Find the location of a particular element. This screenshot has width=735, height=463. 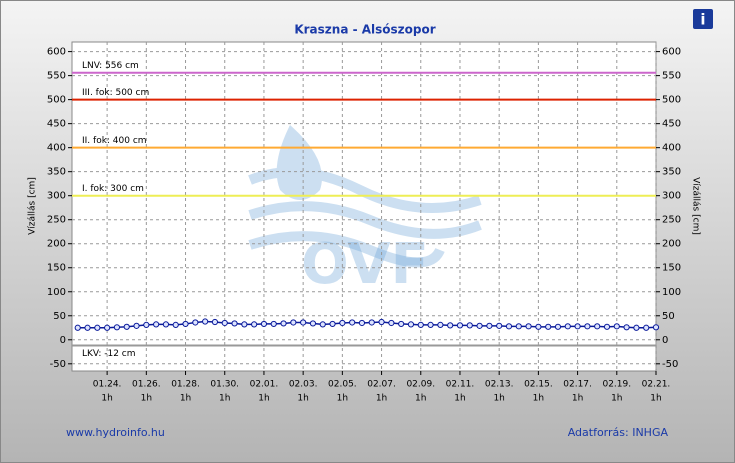

y-tick-label: 300 is located at coordinates (56, 196).